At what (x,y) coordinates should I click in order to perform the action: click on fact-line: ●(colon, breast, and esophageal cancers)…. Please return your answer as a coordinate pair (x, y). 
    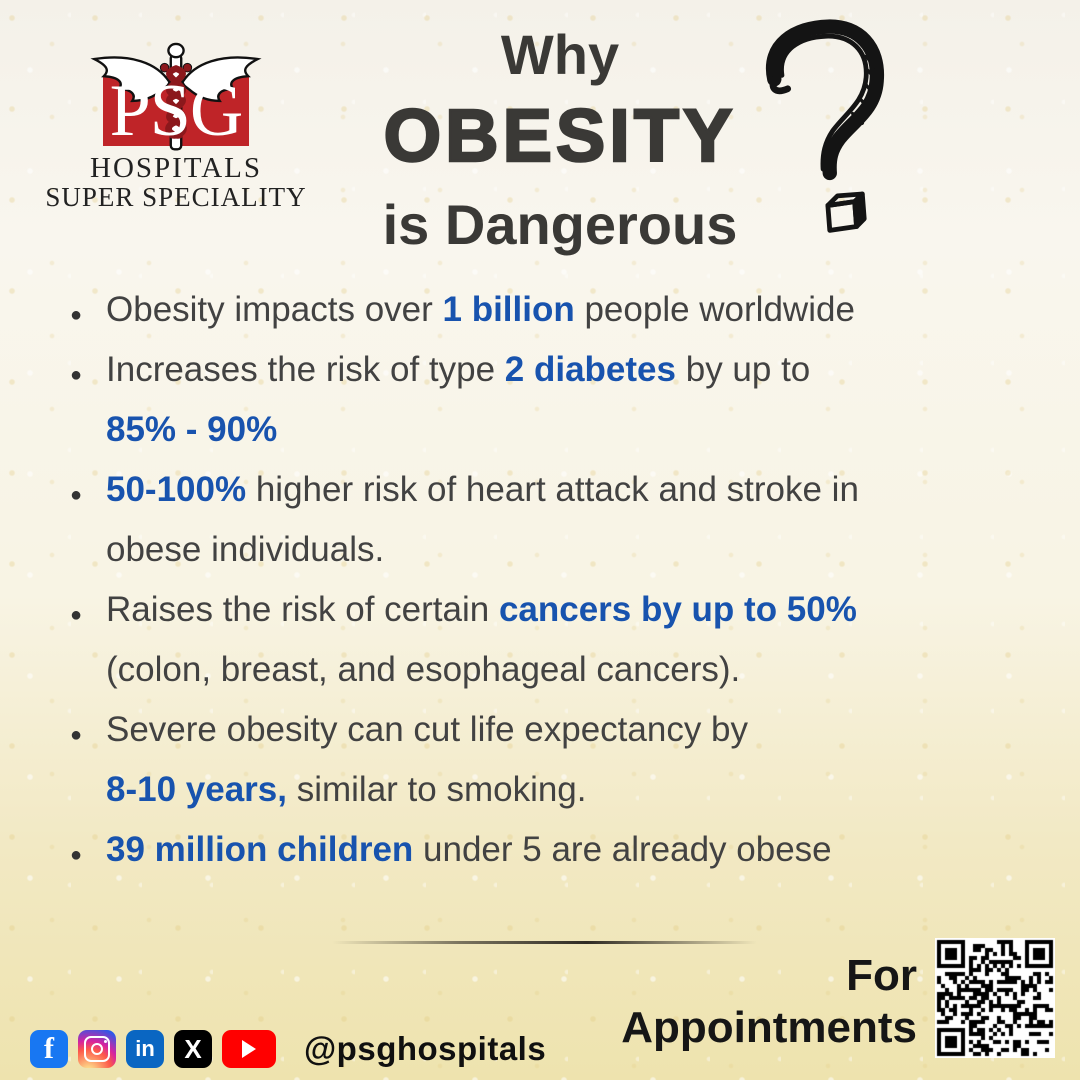
    Looking at the image, I should click on (530, 680).